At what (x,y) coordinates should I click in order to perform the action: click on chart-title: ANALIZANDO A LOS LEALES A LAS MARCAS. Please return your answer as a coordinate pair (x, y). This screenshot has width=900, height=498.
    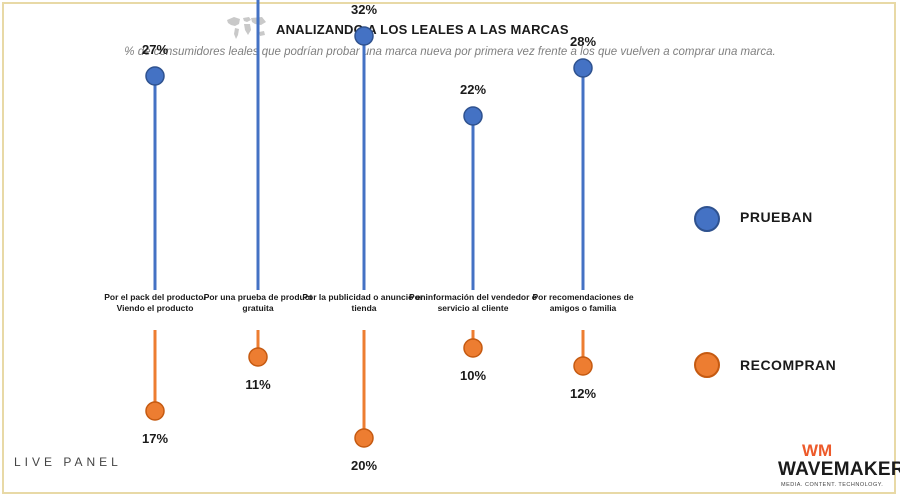
    Looking at the image, I should click on (422, 29).